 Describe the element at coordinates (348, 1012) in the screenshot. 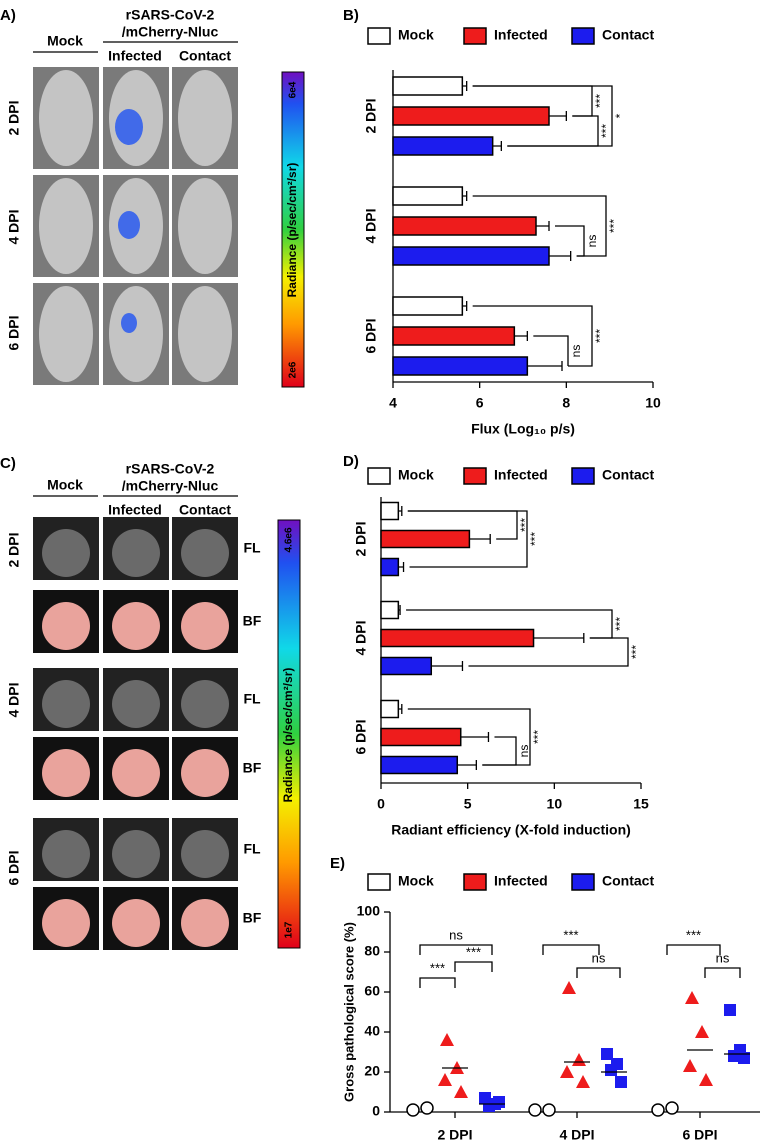

I see `y-axis-label: Gross pathological score (%)` at that location.